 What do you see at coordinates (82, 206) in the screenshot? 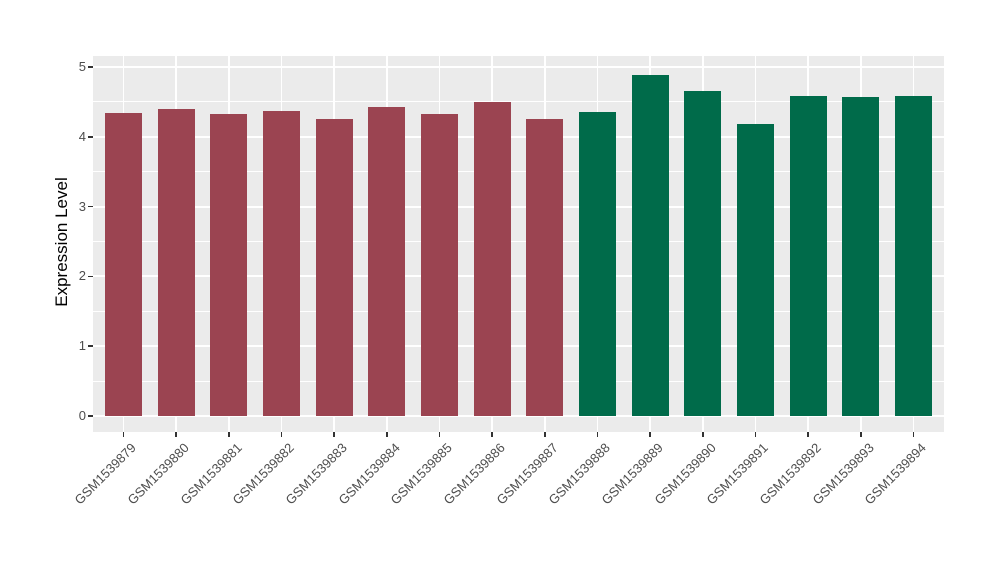
I see `y-tick-label: 3` at bounding box center [82, 206].